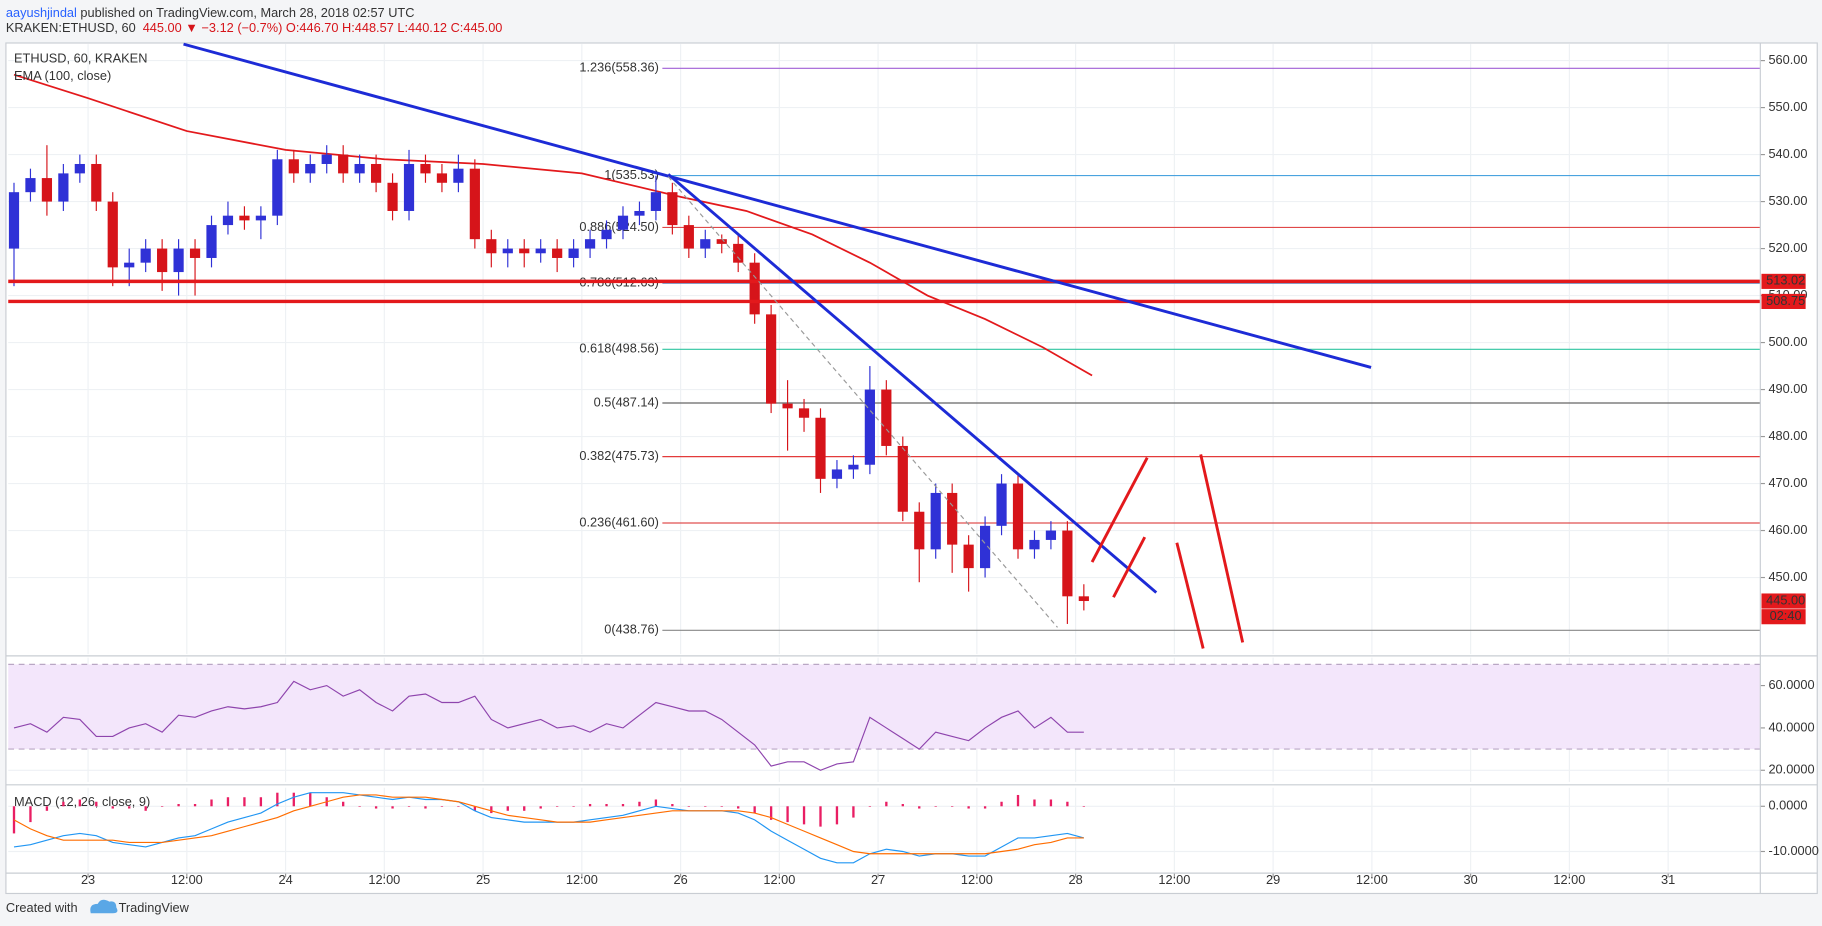  I want to click on countdown-label: 02:40, so click(1786, 615).